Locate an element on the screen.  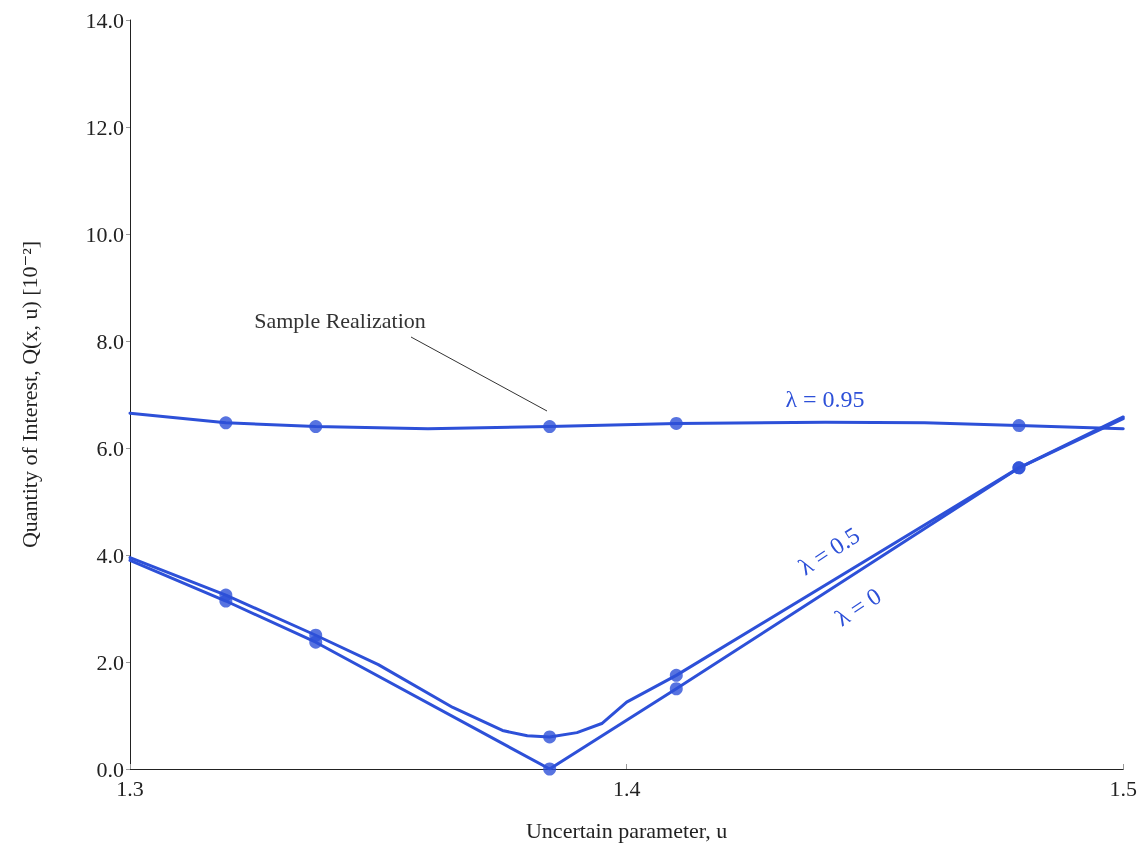
annotation: λ = 0.5 is located at coordinates (829, 551).